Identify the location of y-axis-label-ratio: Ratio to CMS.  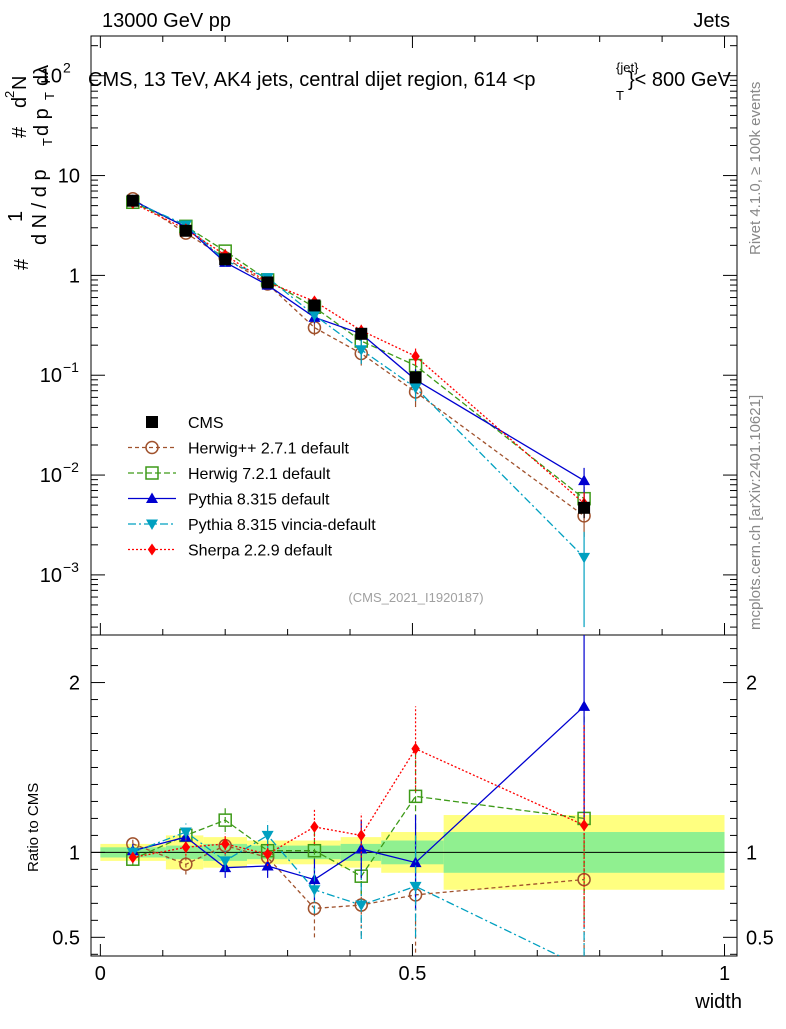
(33, 827).